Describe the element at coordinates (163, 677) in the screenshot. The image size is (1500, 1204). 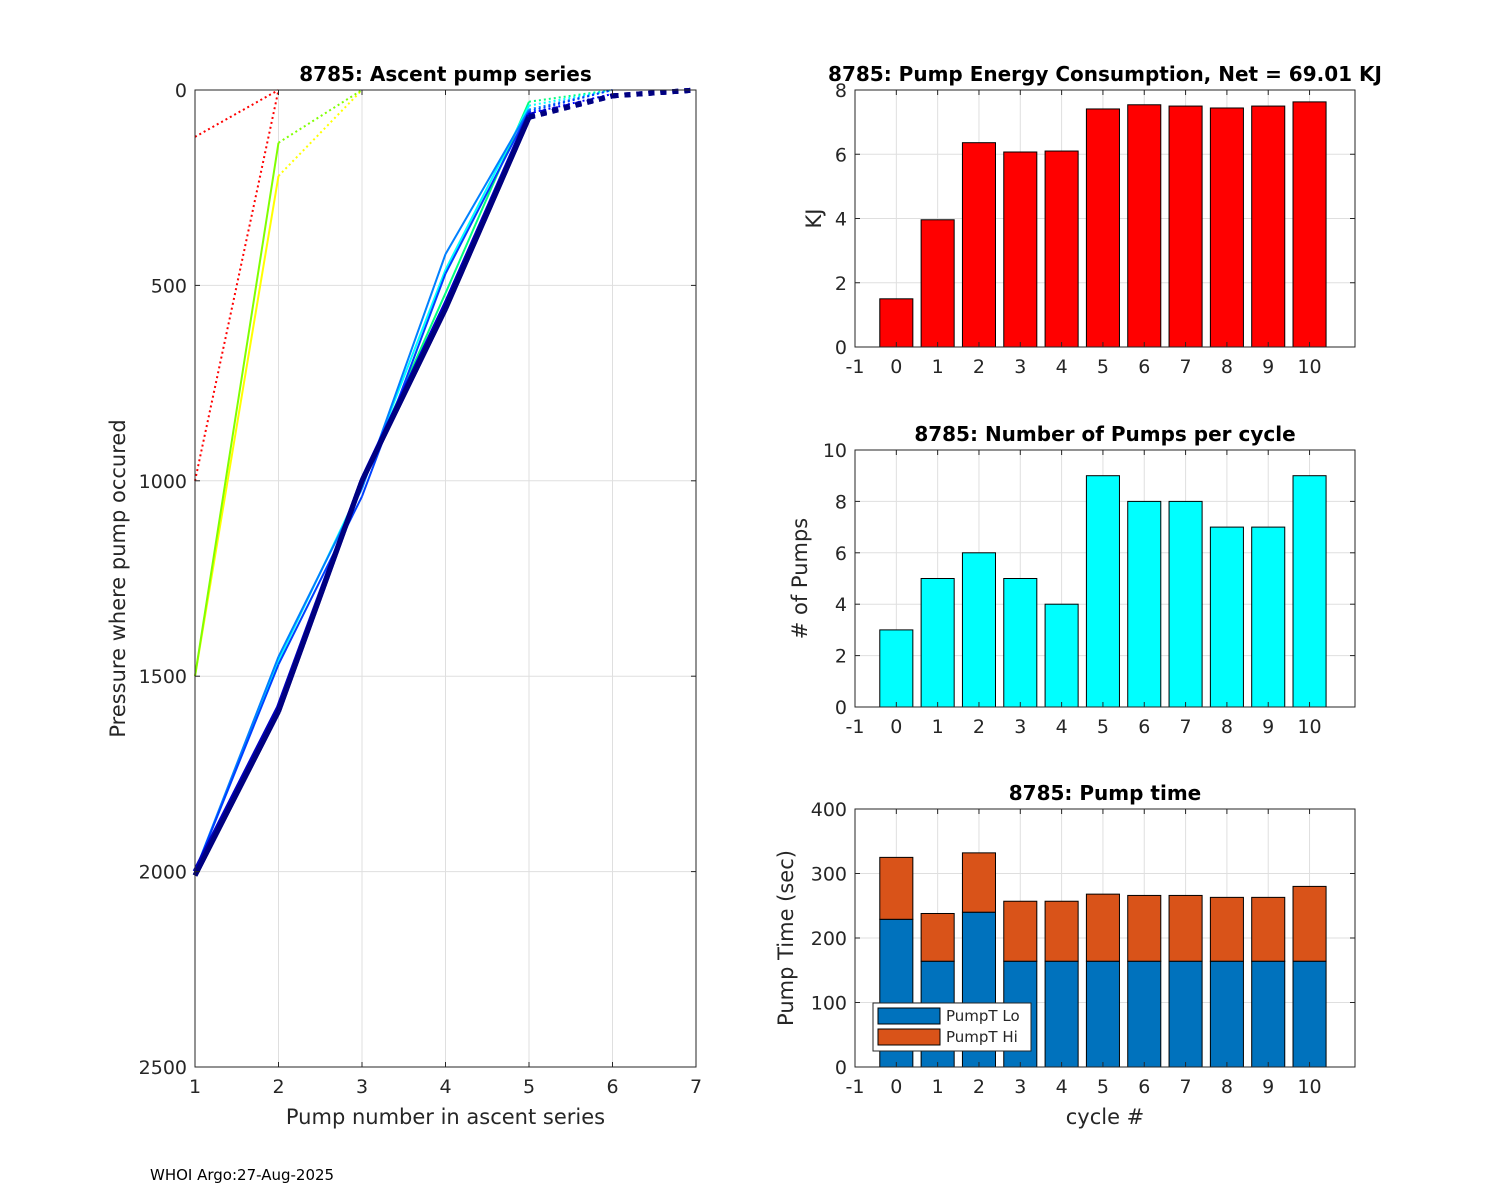
I see `y-tick-label: 1500` at that location.